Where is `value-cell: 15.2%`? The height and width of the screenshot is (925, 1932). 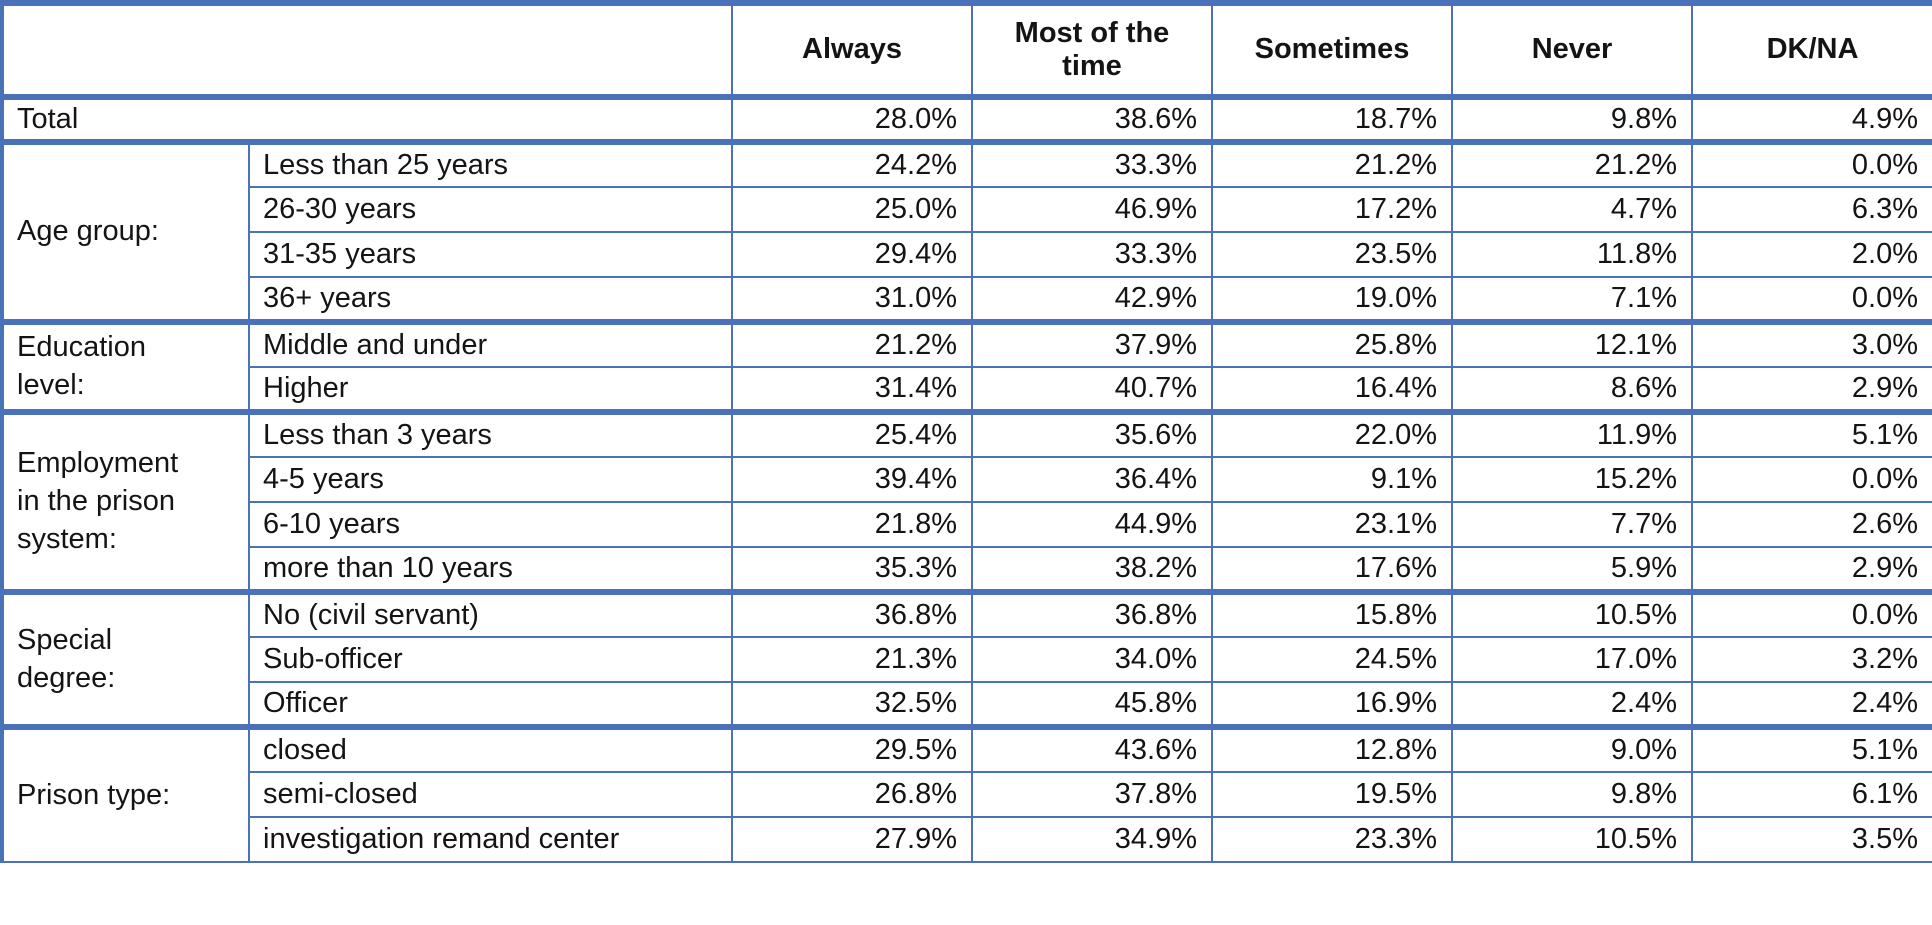
value-cell: 15.2% is located at coordinates (1572, 479).